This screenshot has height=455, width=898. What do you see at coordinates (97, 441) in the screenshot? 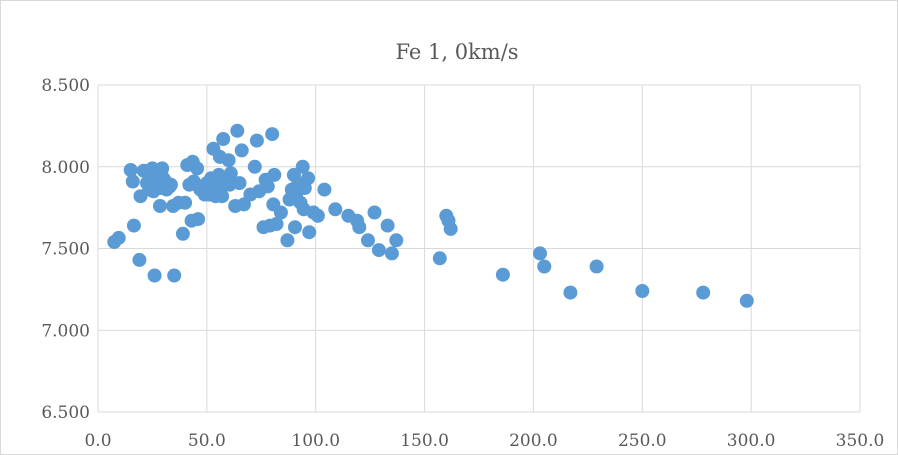
I see `x-tick-label: 0.0` at bounding box center [97, 441].